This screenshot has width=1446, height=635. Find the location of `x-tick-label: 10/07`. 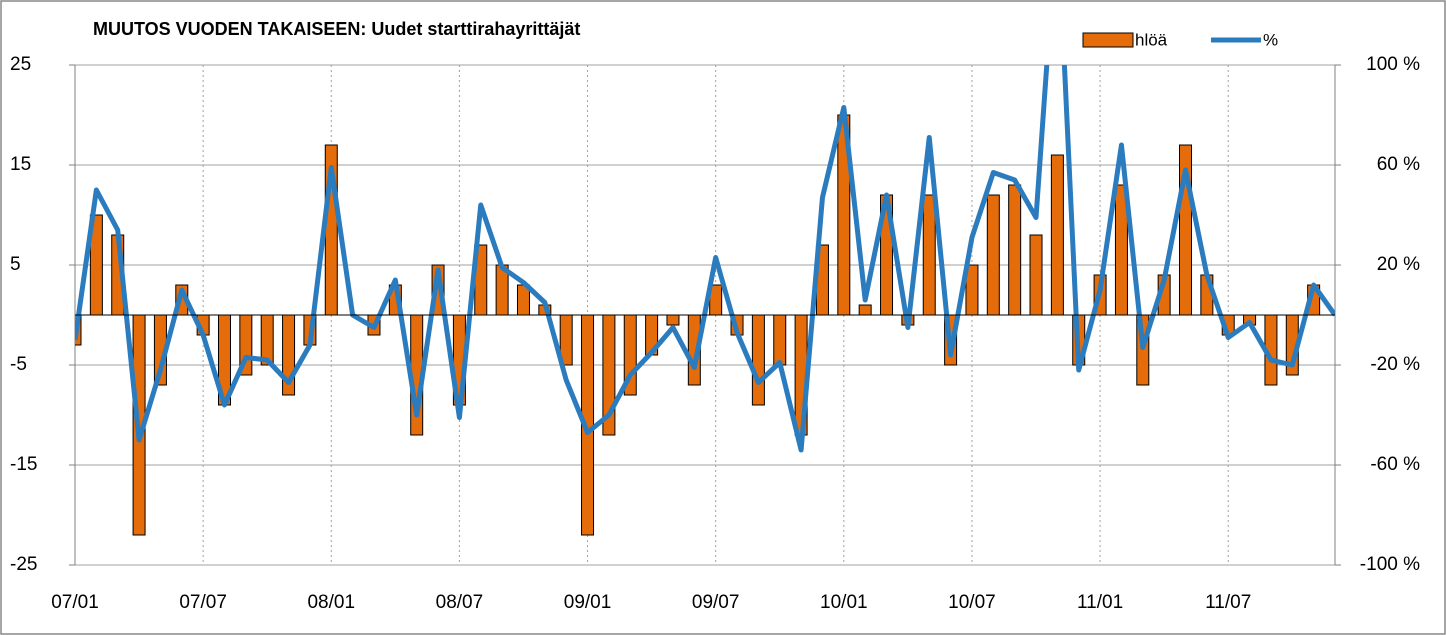

x-tick-label: 10/07 is located at coordinates (972, 602).